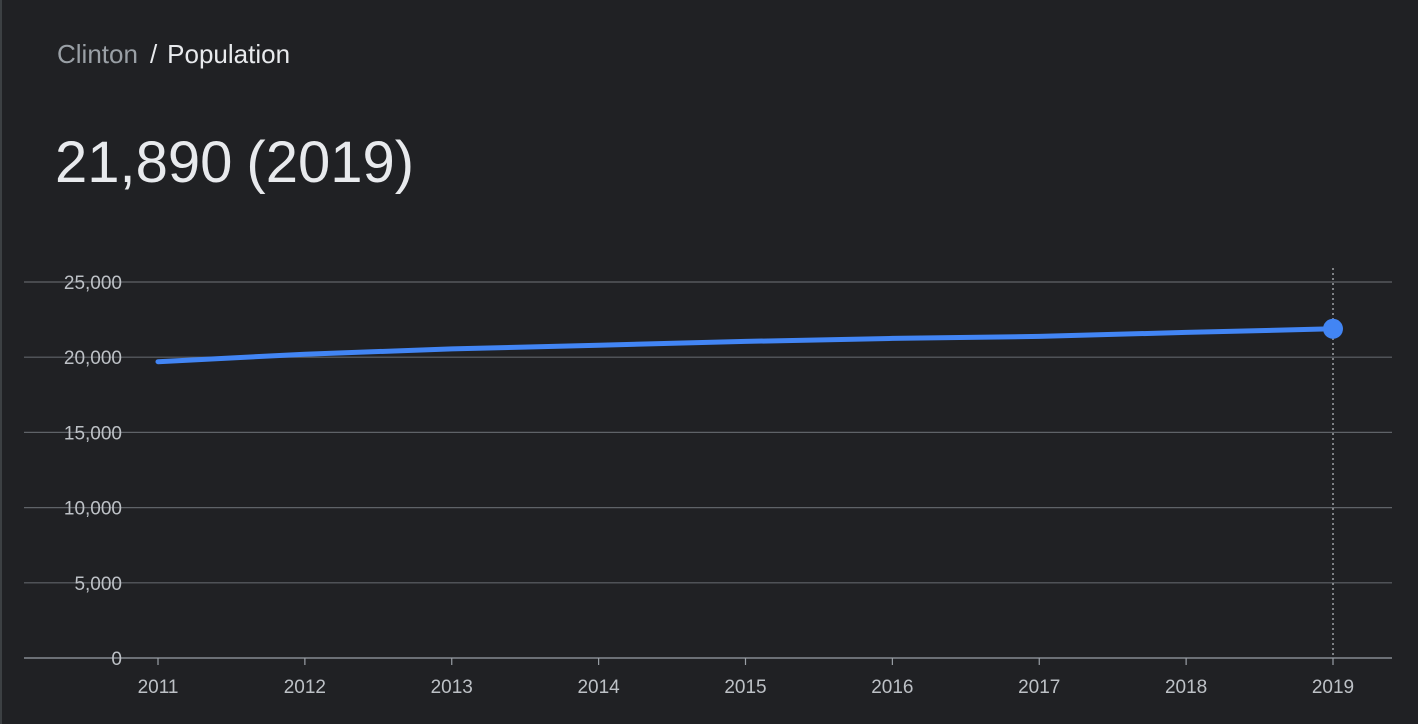  What do you see at coordinates (330, 162) in the screenshot?
I see `headline-year: (2019)` at bounding box center [330, 162].